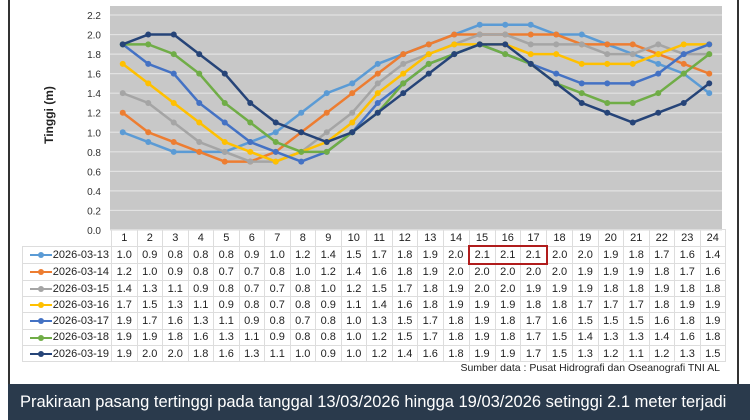 This screenshot has width=750, height=420. Describe the element at coordinates (67, 321) in the screenshot. I see `legend-entry: 2026-03-17` at that location.